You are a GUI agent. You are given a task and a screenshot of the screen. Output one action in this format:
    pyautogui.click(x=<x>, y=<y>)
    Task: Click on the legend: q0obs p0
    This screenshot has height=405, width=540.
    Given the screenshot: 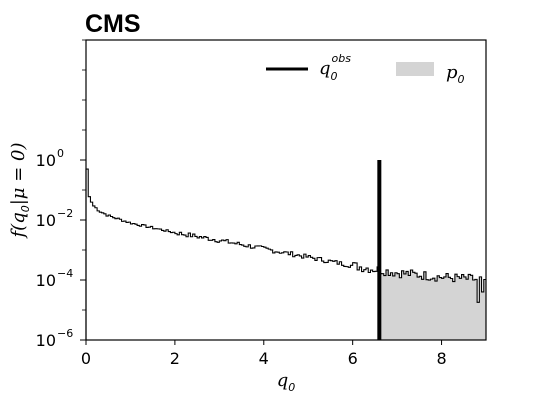 What is the action you would take?
    pyautogui.click(x=365, y=69)
    